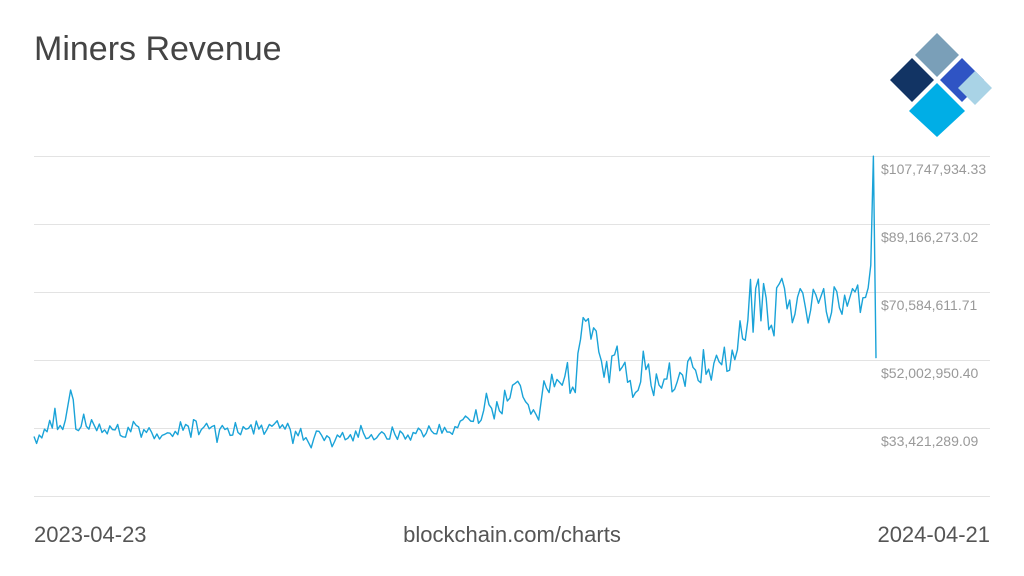 This screenshot has height=576, width=1024. Describe the element at coordinates (933, 169) in the screenshot. I see `y-tick-label: $107,747,934.33` at that location.